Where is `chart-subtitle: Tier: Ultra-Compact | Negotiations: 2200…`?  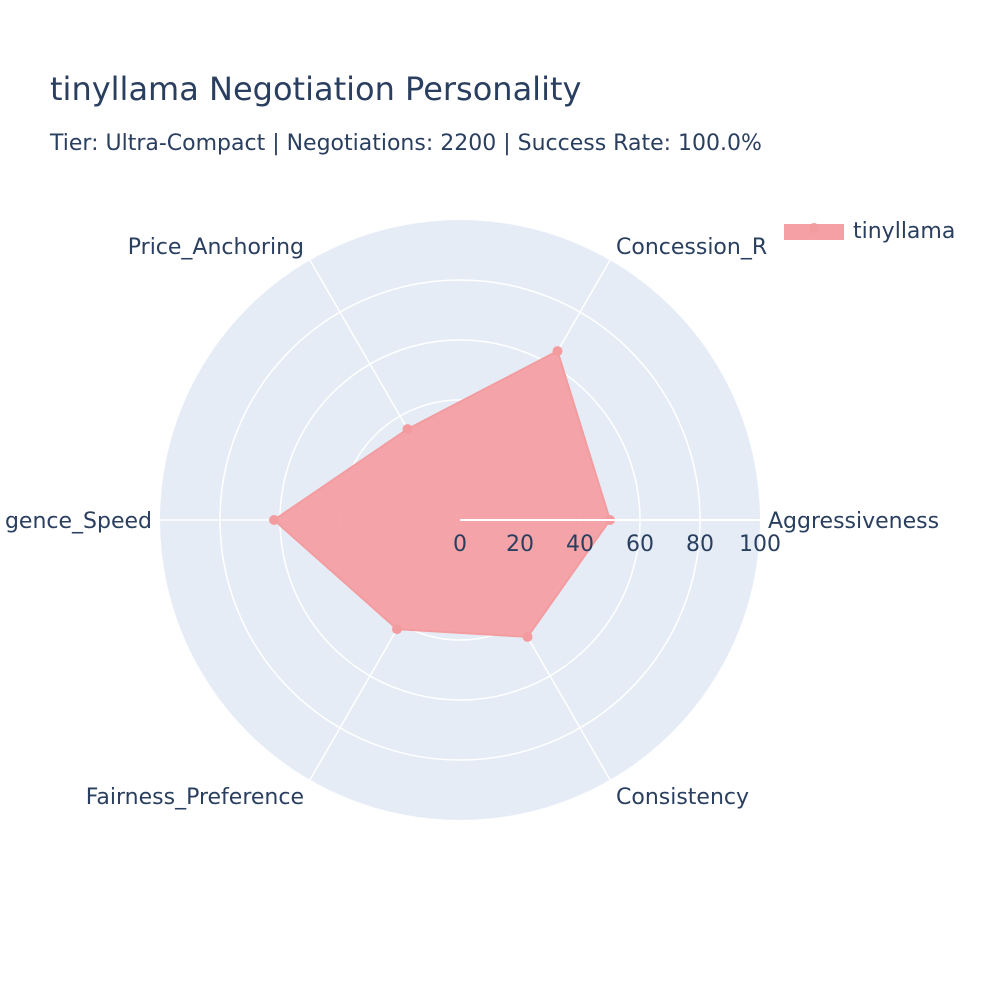 chart-subtitle: Tier: Ultra-Compact | Negotiations: 2200… is located at coordinates (405, 143).